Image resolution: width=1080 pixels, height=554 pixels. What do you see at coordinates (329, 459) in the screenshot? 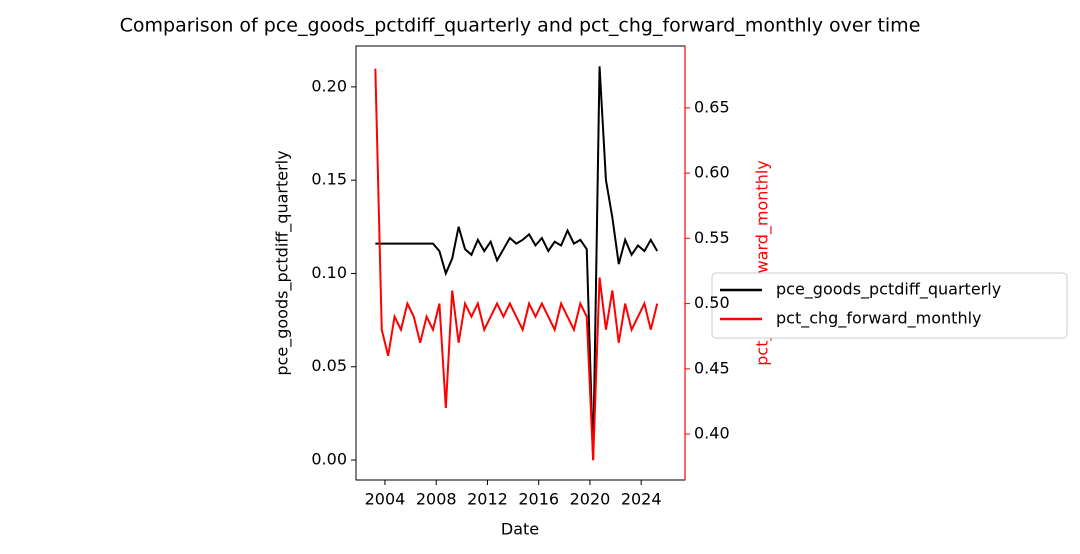
I see `y-tick-label: 0.00` at bounding box center [329, 459].